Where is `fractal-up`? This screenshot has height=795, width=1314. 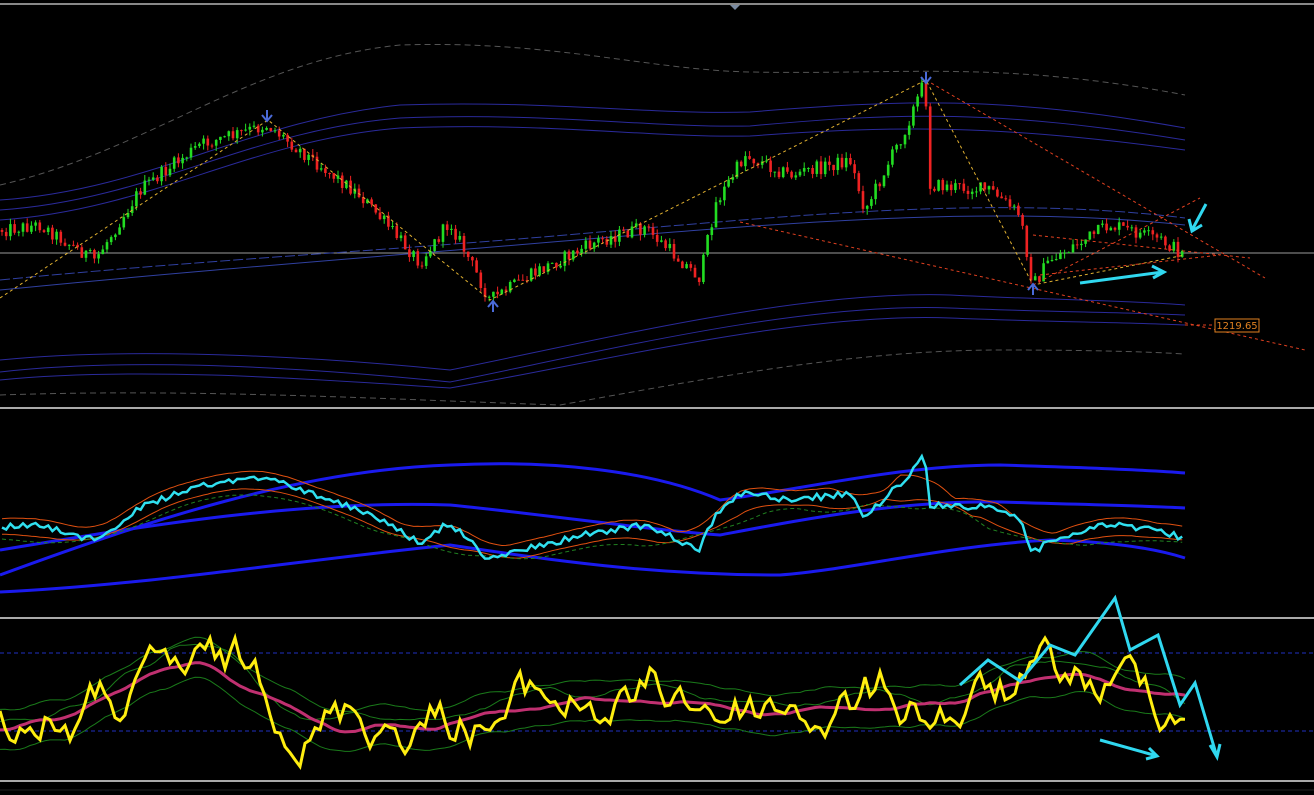 fractal-up is located at coordinates (493, 305).